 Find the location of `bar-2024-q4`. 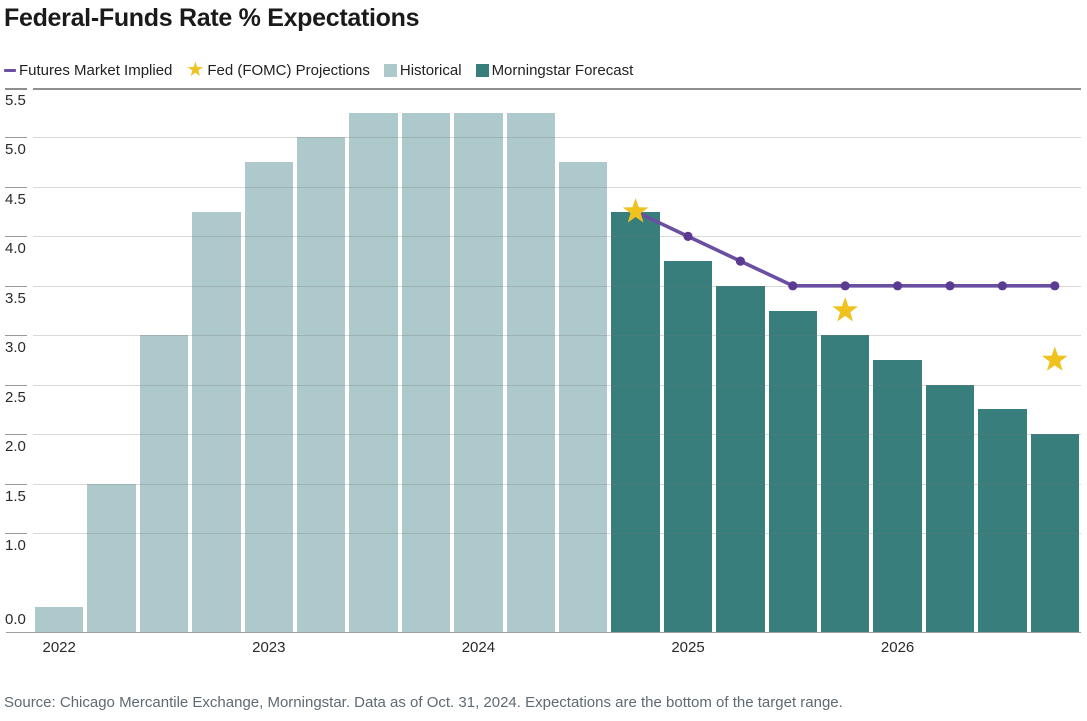

bar-2024-q4 is located at coordinates (635, 421).